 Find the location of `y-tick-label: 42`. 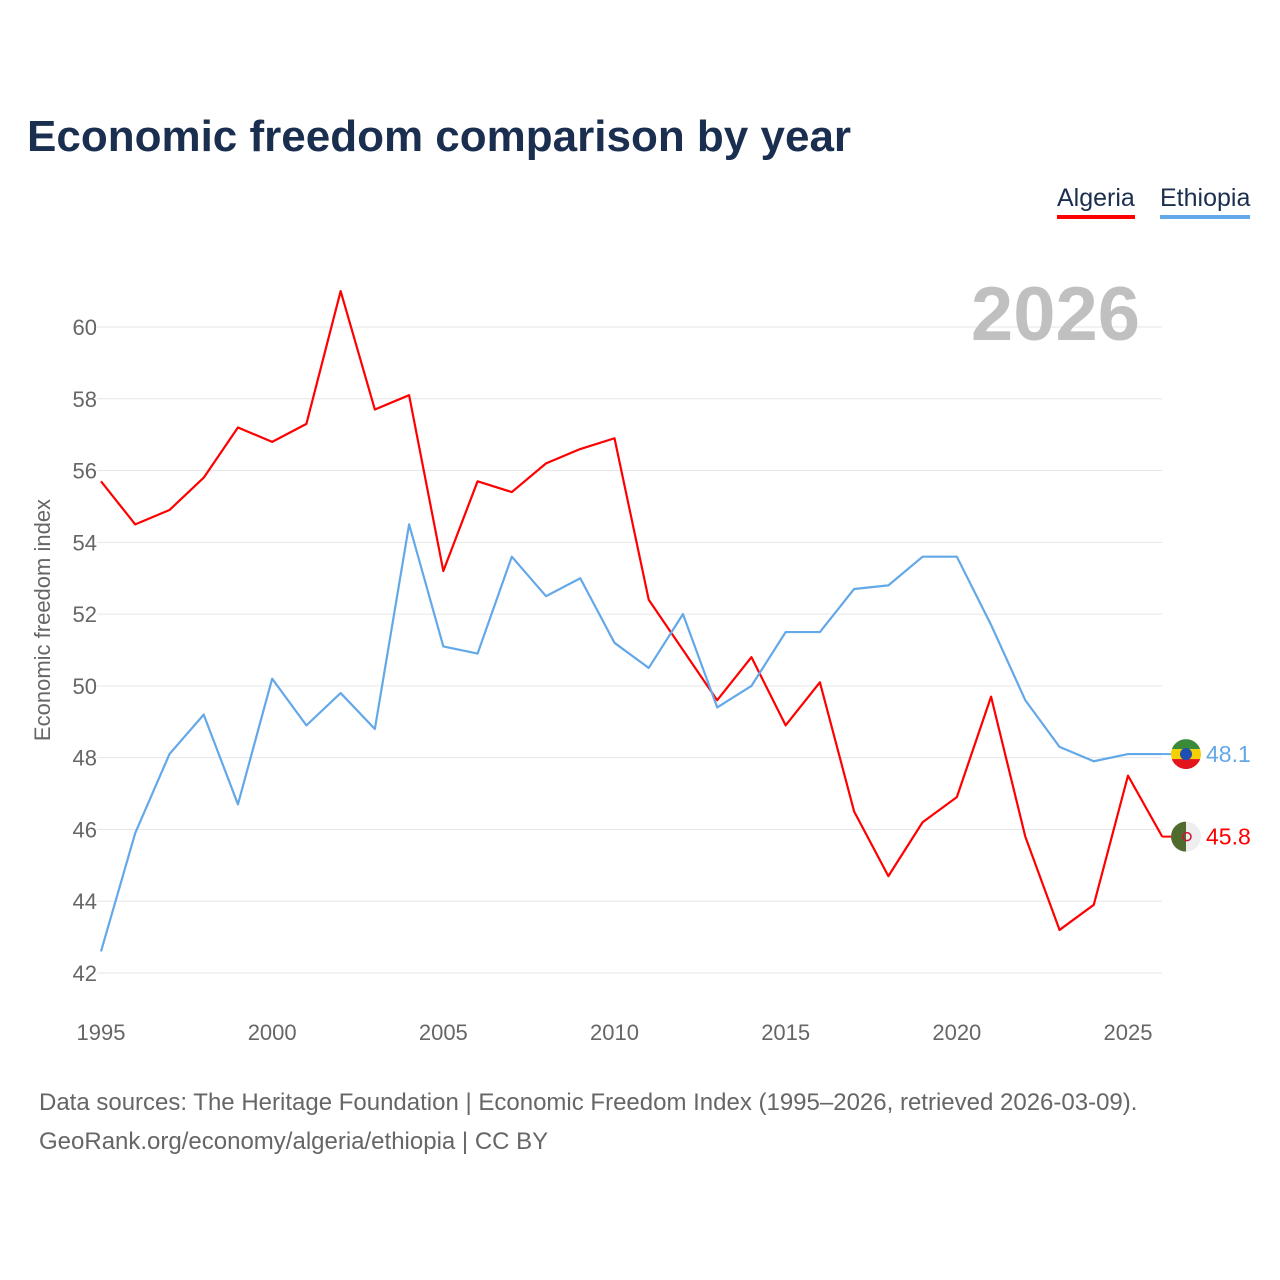

y-tick-label: 42 is located at coordinates (85, 973).